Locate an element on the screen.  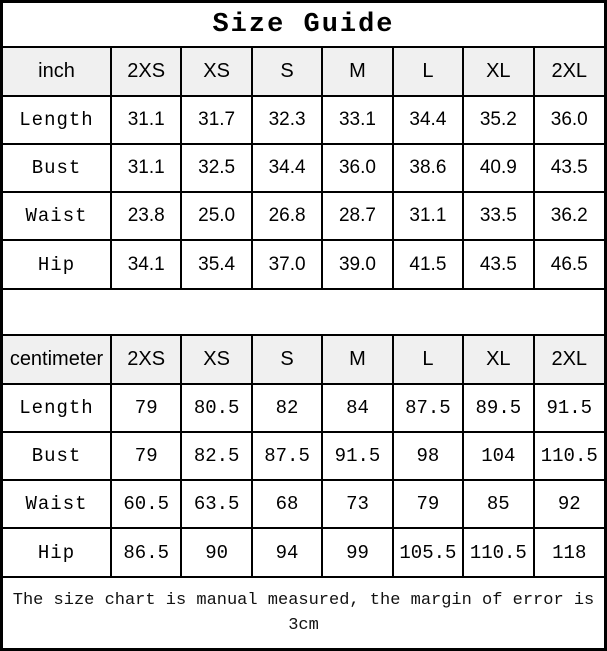
value-cell: 86.5 is located at coordinates (146, 551).